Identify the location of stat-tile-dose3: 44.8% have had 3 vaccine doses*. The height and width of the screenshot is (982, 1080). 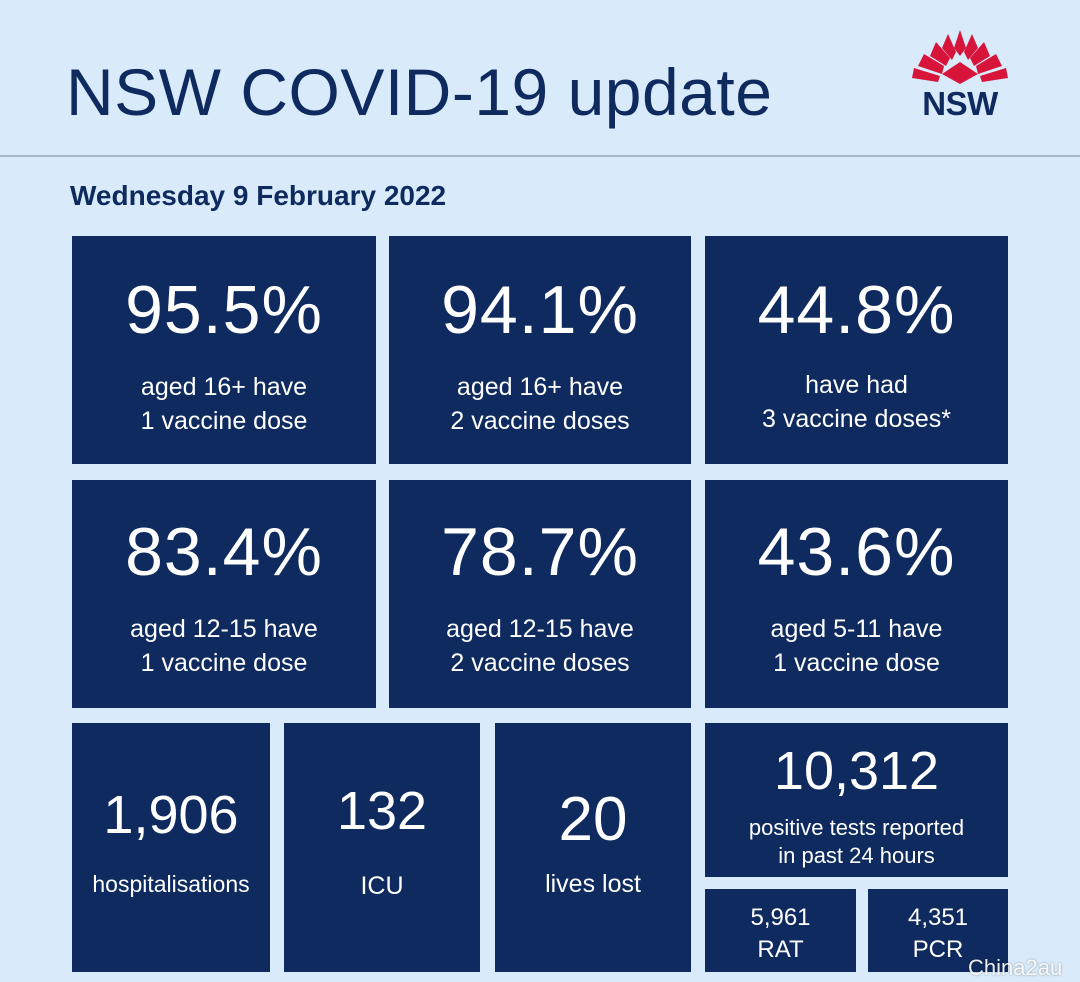
(856, 350).